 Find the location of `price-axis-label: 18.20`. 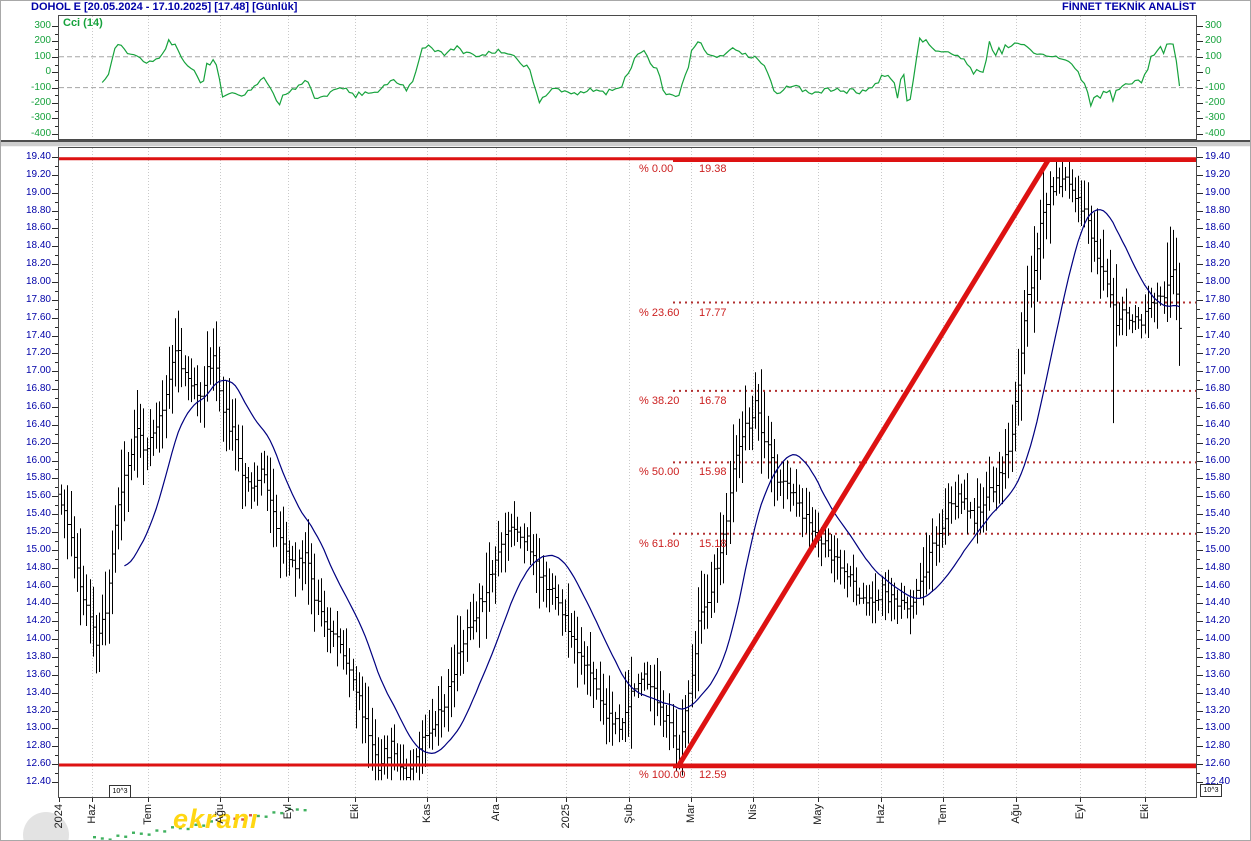

price-axis-label: 18.20 is located at coordinates (38, 264).